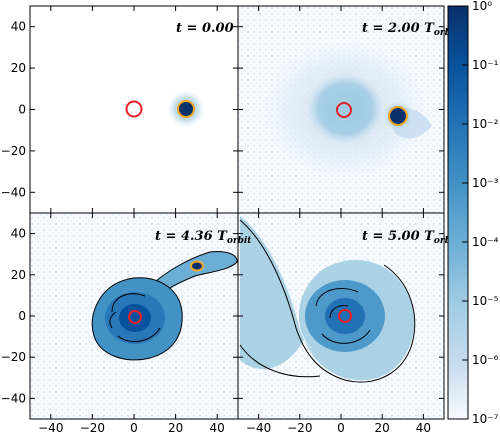 The width and height of the screenshot is (500, 434). What do you see at coordinates (205, 28) in the screenshot?
I see `time-label-top-left: t = 0.00` at bounding box center [205, 28].